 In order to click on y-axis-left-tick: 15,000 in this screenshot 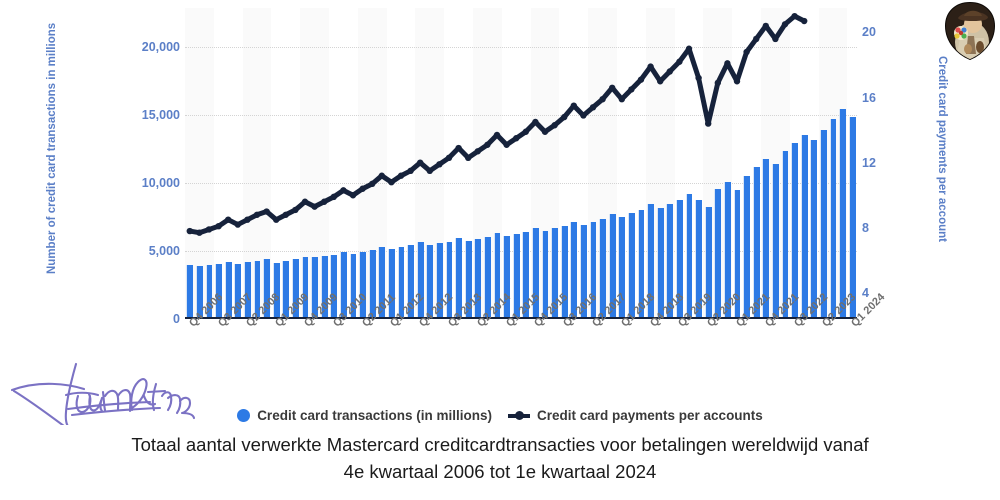, I will do `click(160, 115)`.